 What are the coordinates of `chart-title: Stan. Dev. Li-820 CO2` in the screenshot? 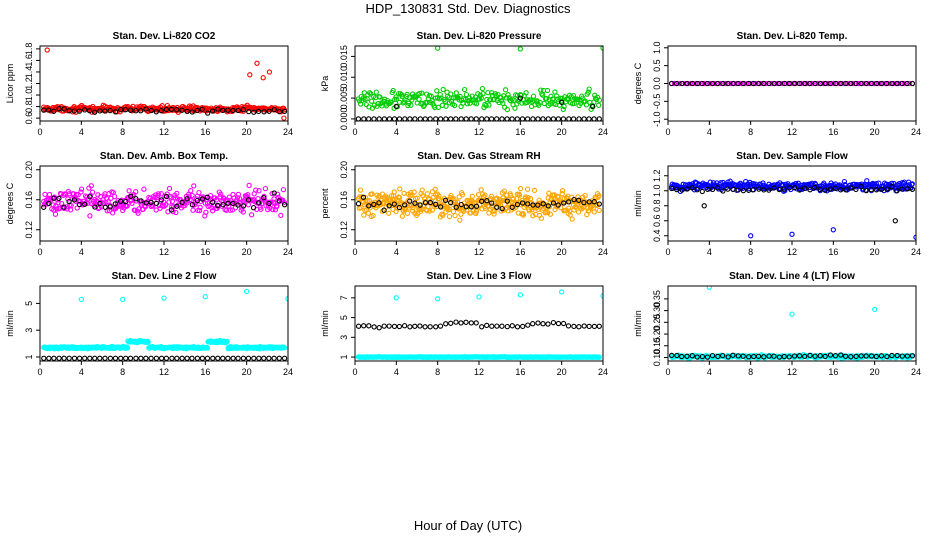 It's located at (164, 36).